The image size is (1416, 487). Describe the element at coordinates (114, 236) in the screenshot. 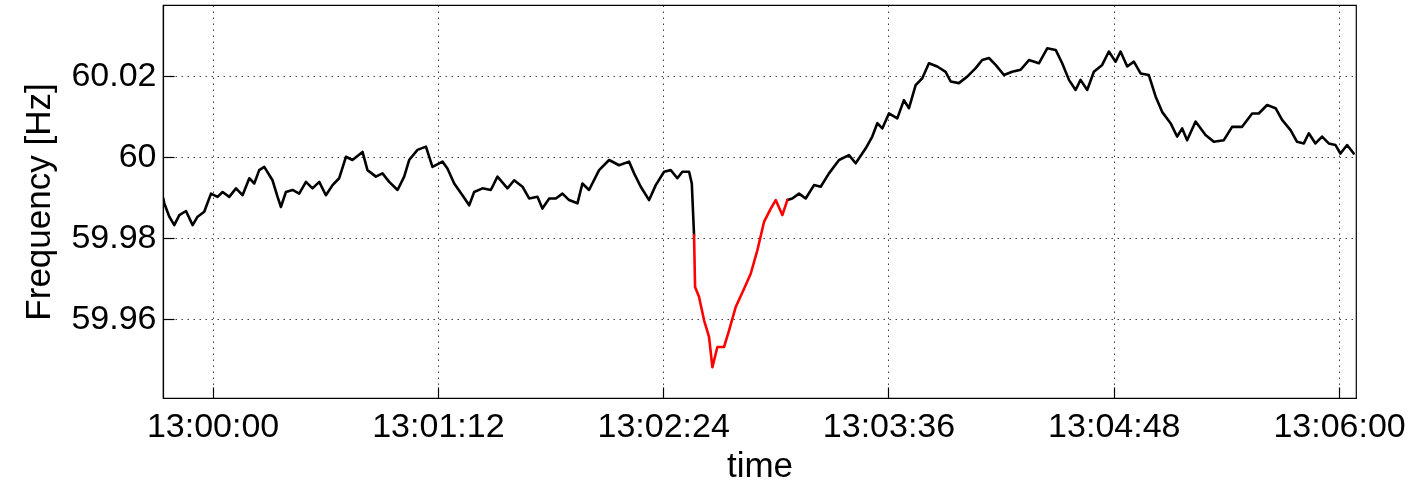

I see `y-tick-label: 59.98` at that location.